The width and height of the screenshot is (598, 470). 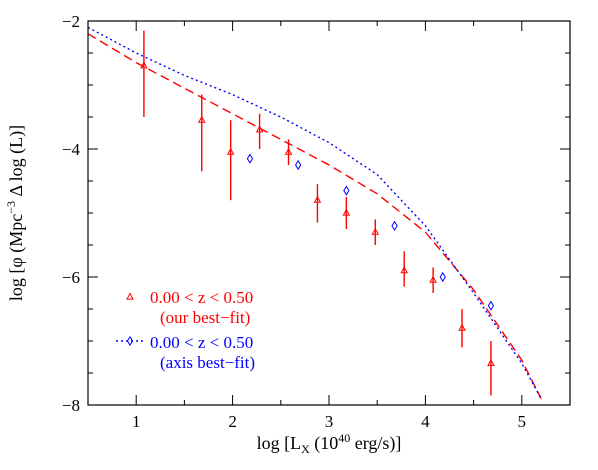 What do you see at coordinates (15, 213) in the screenshot?
I see `y-axis-label: log [φ (Mpc−3 Δ log (L)]` at bounding box center [15, 213].